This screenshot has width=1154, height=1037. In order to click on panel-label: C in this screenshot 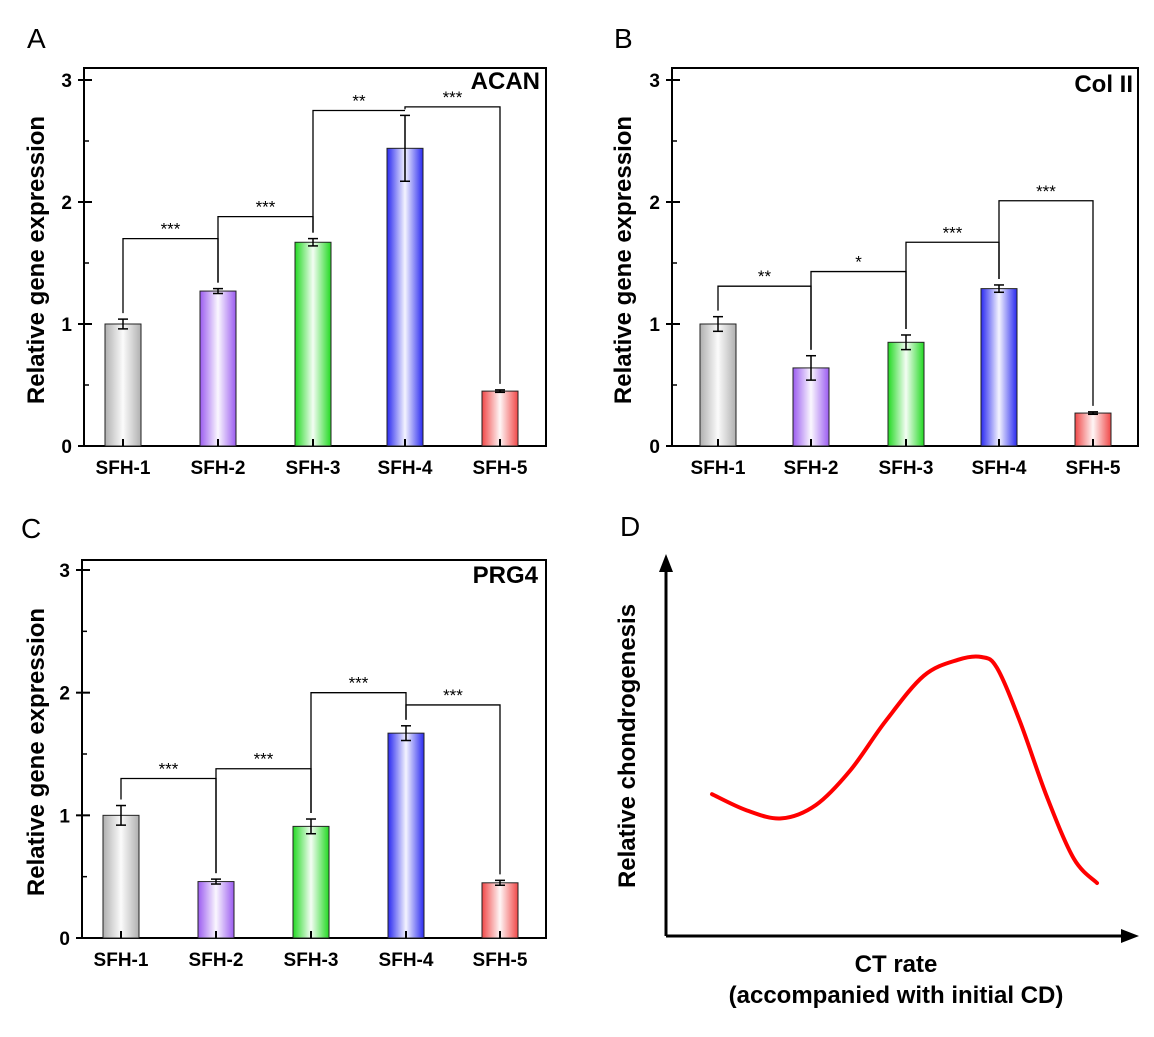, I will do `click(31, 528)`.